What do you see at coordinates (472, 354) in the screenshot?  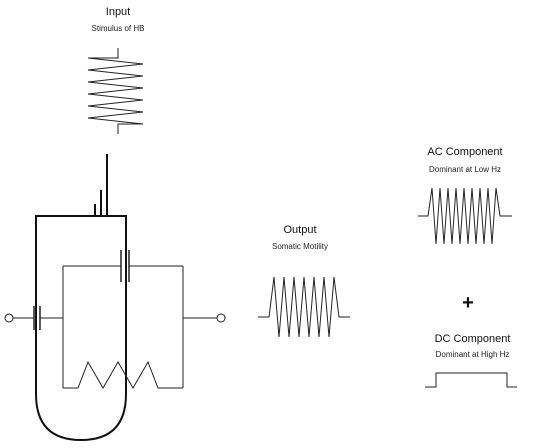 I see `dc-component-subtitle: Dominant at High Hz` at bounding box center [472, 354].